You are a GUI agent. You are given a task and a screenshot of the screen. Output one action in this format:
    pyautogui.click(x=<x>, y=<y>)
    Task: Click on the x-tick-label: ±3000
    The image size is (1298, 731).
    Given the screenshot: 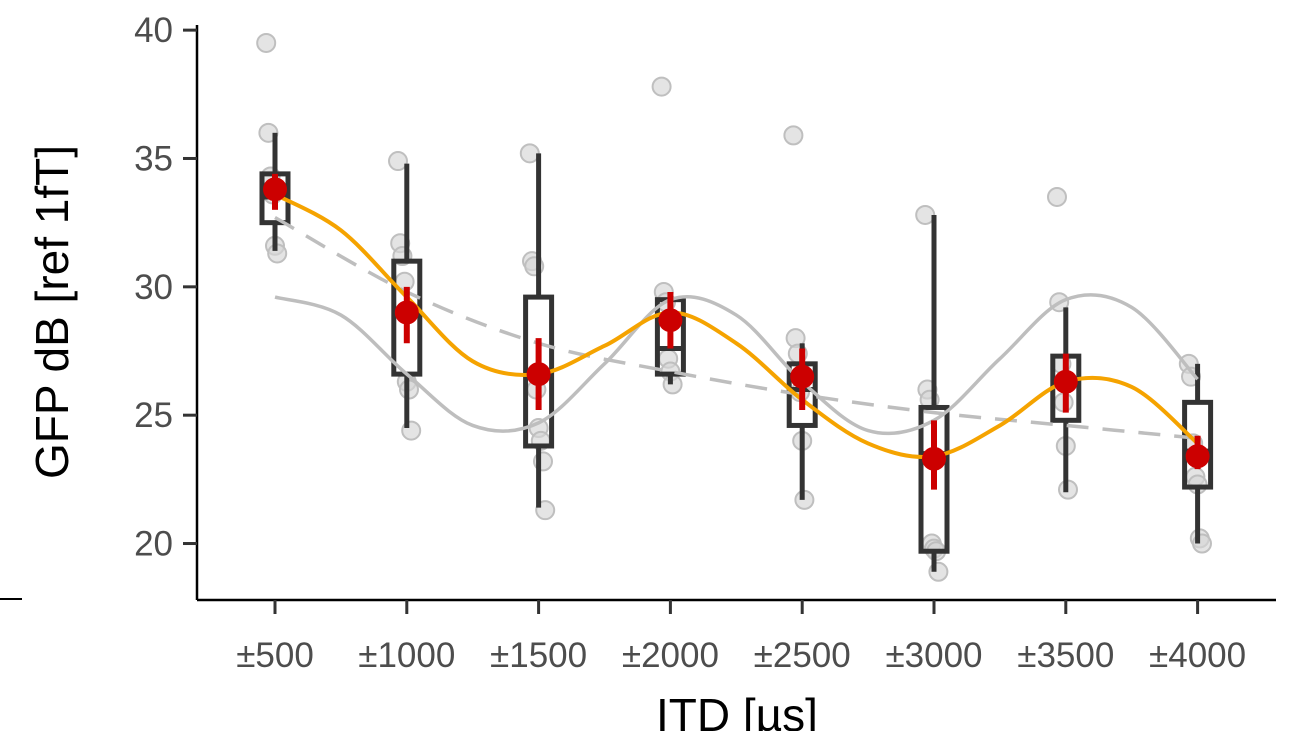 What is the action you would take?
    pyautogui.click(x=933, y=655)
    